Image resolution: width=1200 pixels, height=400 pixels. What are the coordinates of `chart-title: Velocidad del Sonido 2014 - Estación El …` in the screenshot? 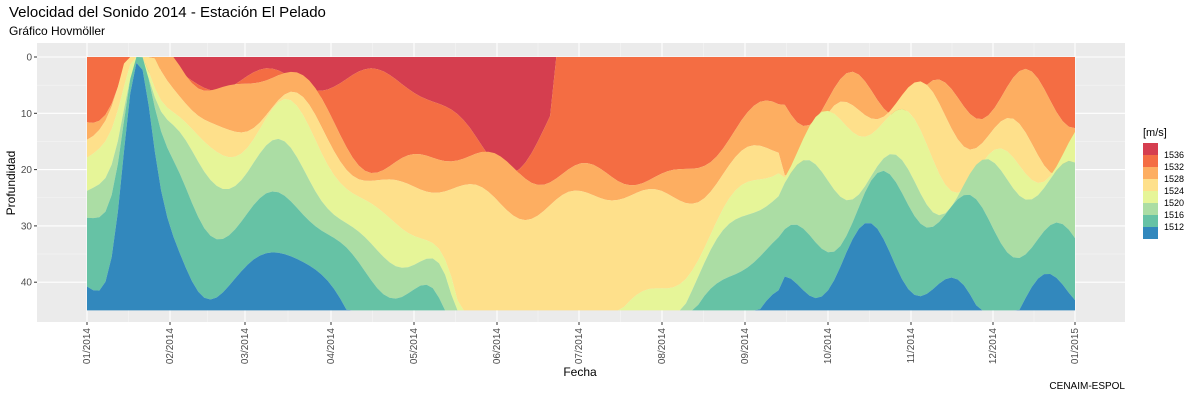 It's located at (167, 12).